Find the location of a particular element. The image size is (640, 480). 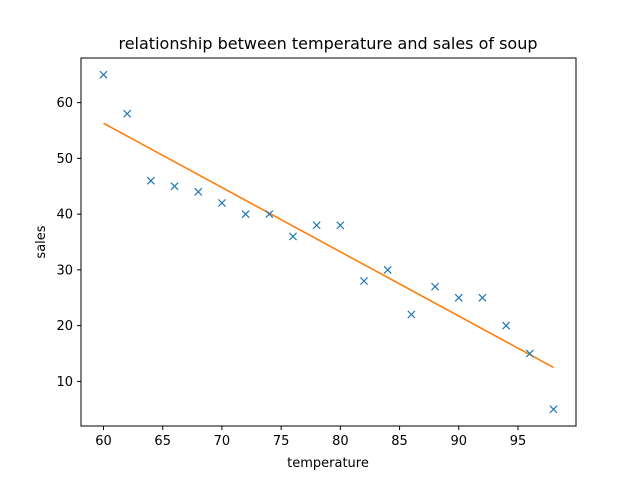

x-tick-label: 95 is located at coordinates (518, 441).